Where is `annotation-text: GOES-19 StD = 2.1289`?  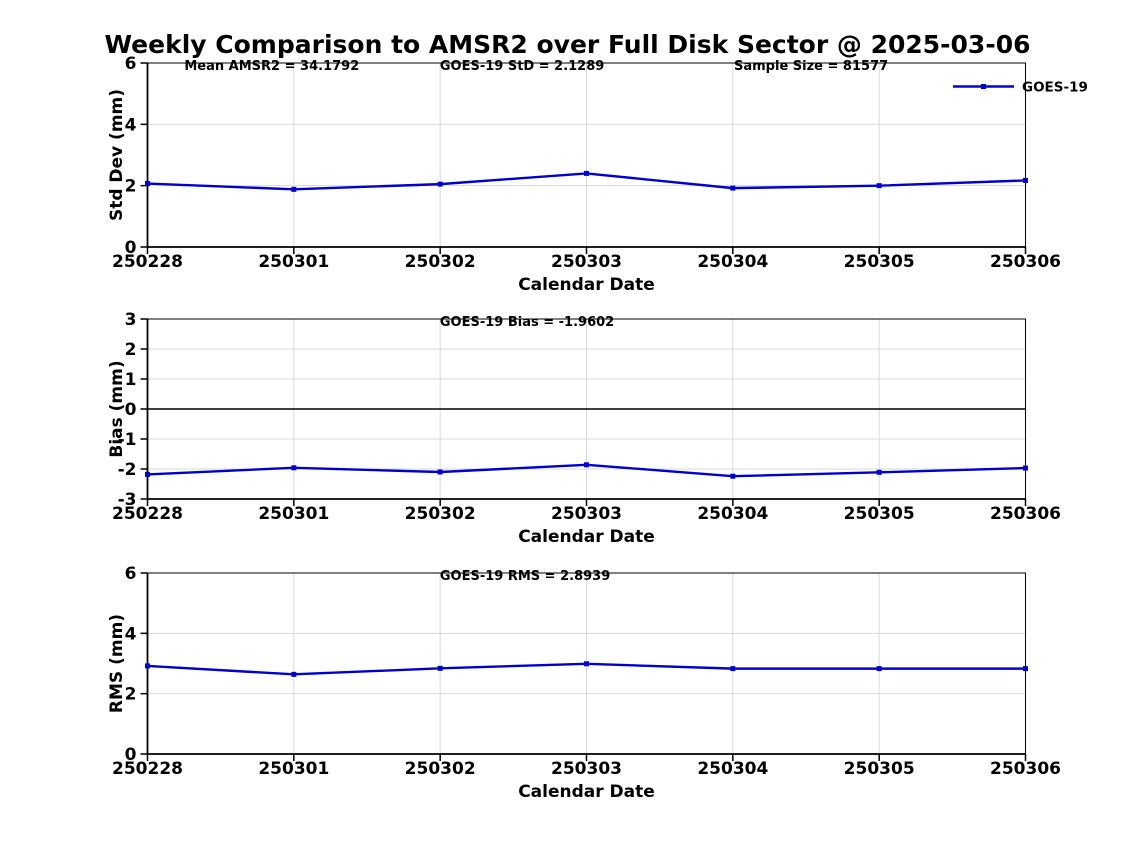 annotation-text: GOES-19 StD = 2.1289 is located at coordinates (522, 66).